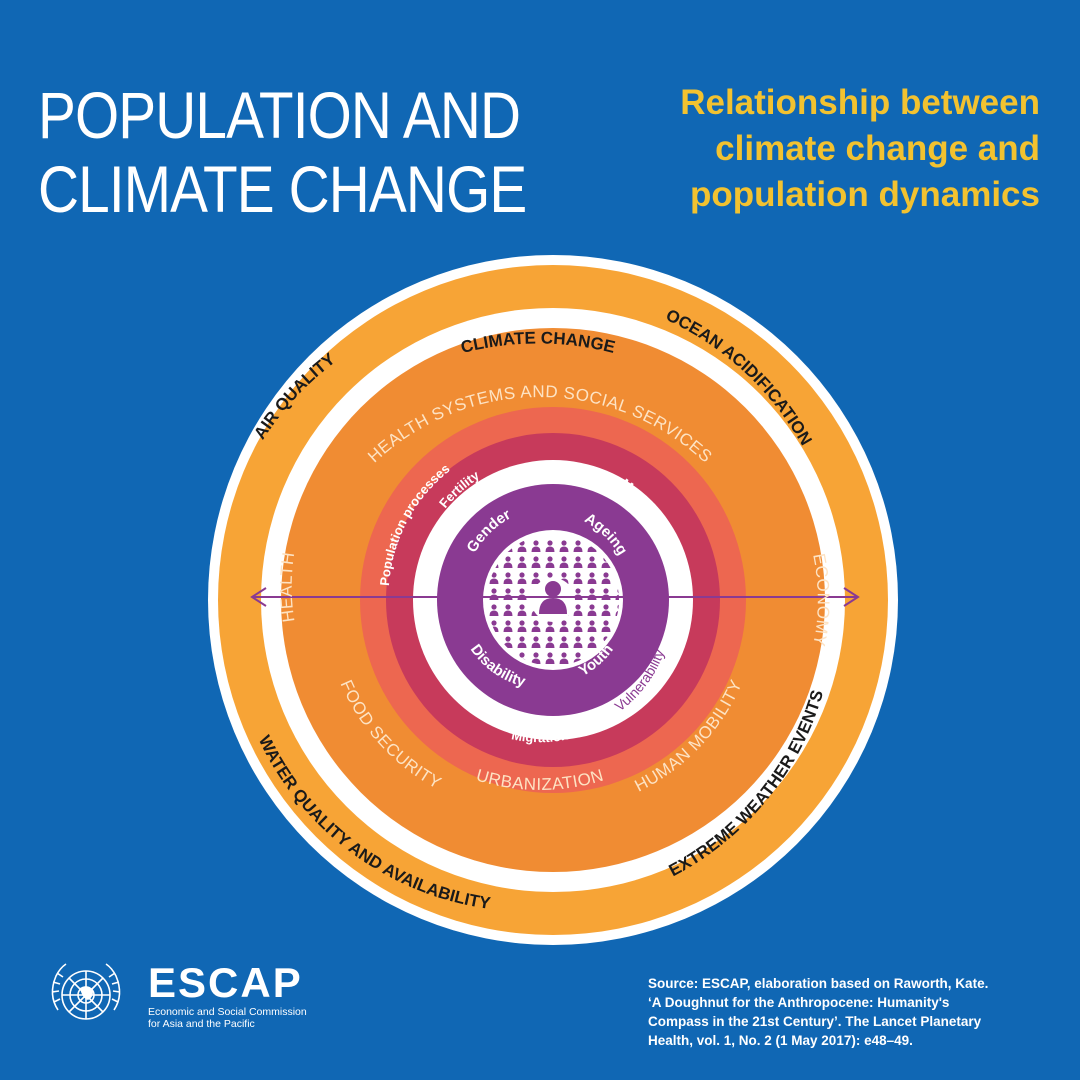 This screenshot has width=1080, height=1080. What do you see at coordinates (864, 194) in the screenshot?
I see `subtitle-line-3: population dynamics` at bounding box center [864, 194].